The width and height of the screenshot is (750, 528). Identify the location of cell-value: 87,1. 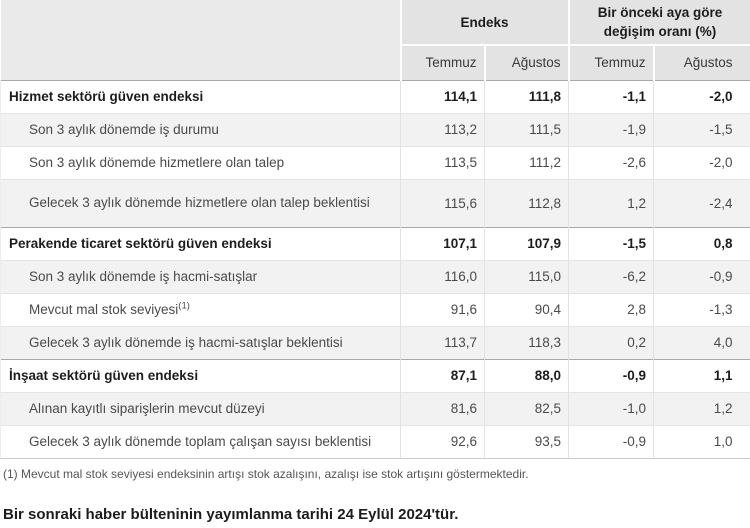
(442, 375).